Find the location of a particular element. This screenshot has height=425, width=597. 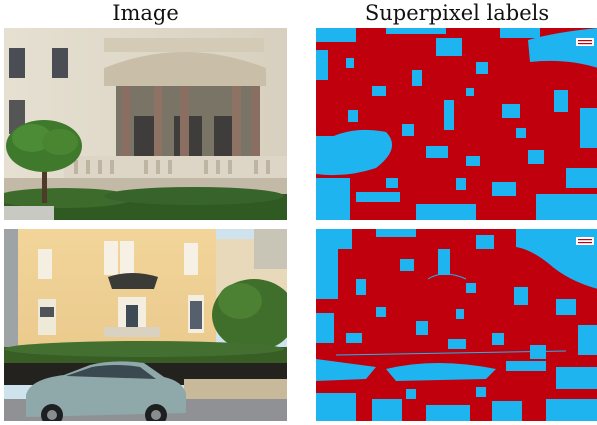

column-title-superpixel-labels: Superpixel labels is located at coordinates (457, 13).